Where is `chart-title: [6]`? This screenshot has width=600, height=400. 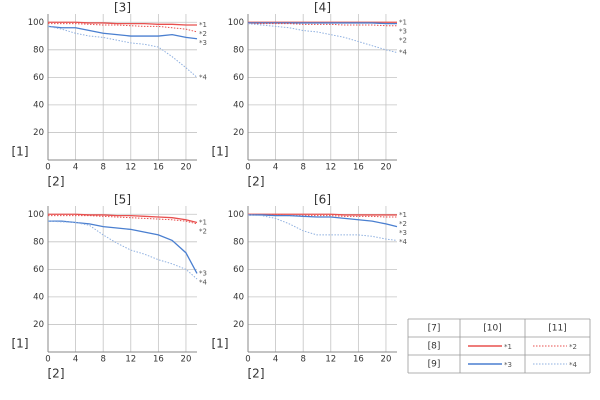
chart-title: [6] is located at coordinates (322, 200).